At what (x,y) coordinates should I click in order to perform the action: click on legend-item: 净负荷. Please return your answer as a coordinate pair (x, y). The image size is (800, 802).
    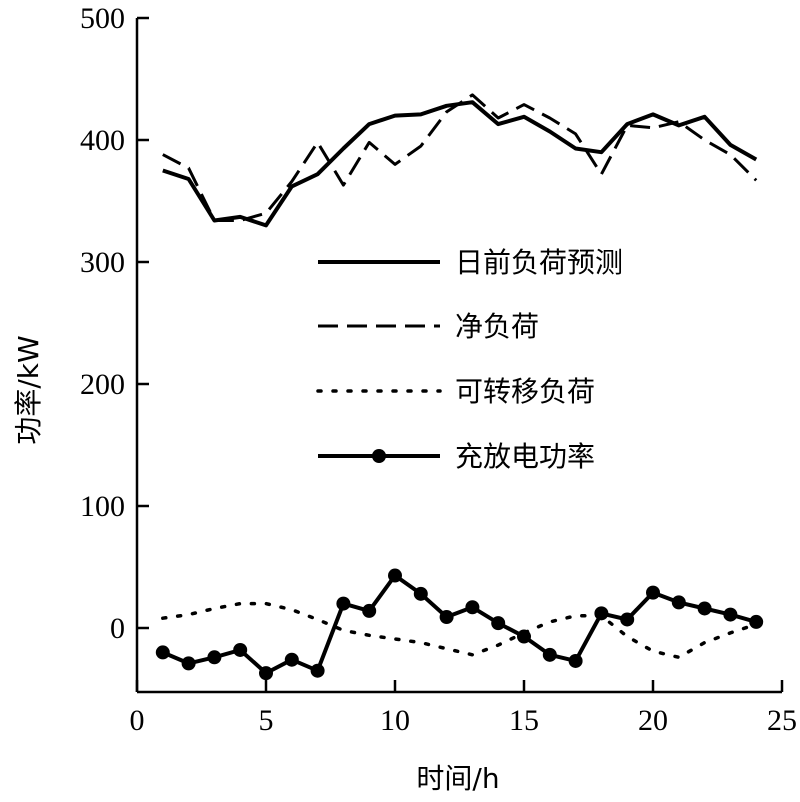
    Looking at the image, I should click on (428, 326).